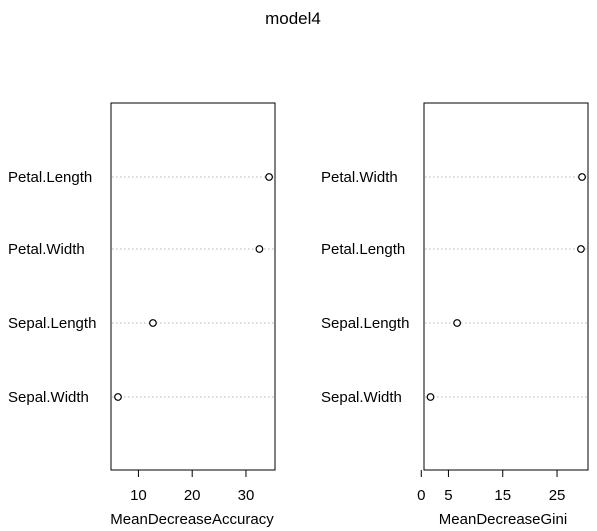 This screenshot has width=597, height=531. I want to click on x-tick-label: 5, so click(448, 495).